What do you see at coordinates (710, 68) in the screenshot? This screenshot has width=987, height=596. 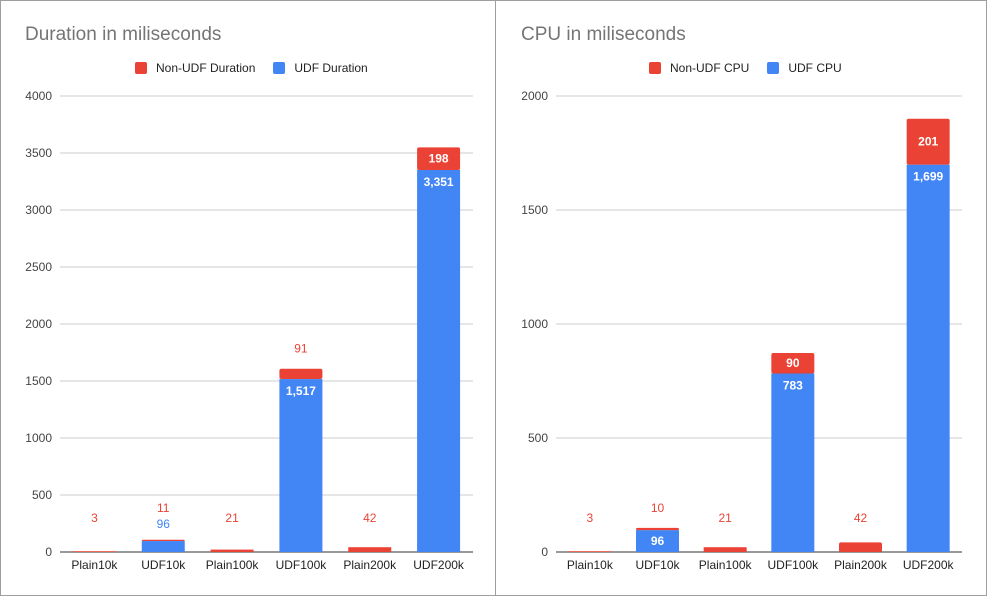 I see `legend-label: Non-UDF CPU` at bounding box center [710, 68].